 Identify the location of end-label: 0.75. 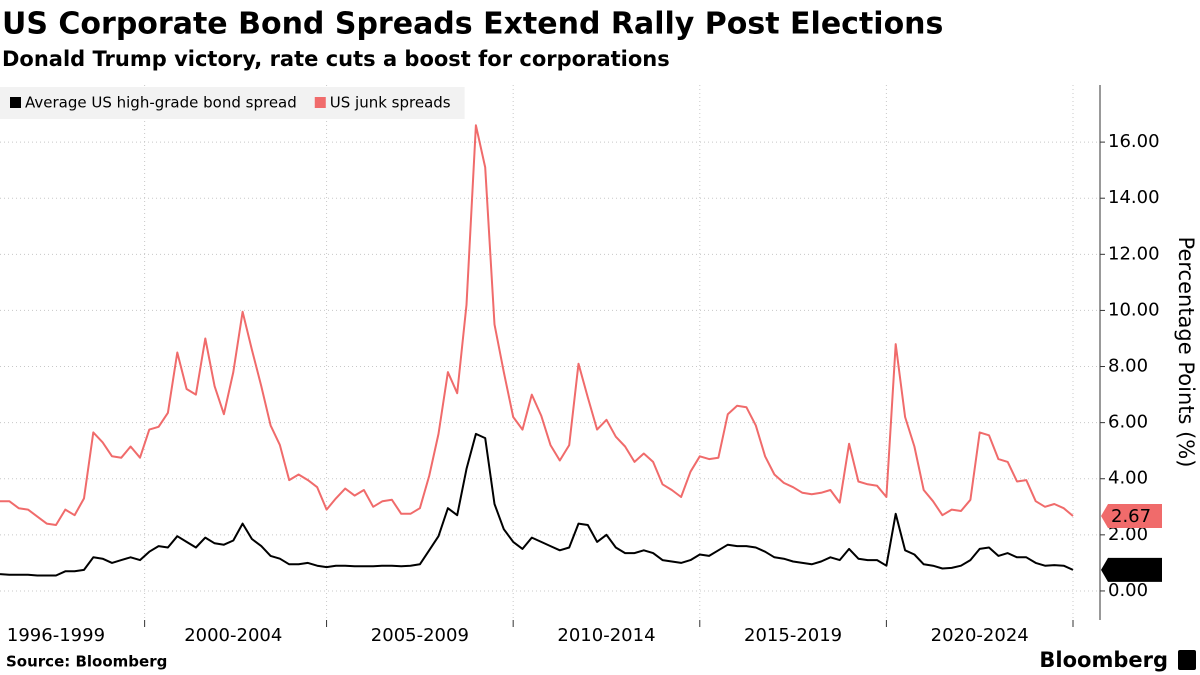
(1131, 570).